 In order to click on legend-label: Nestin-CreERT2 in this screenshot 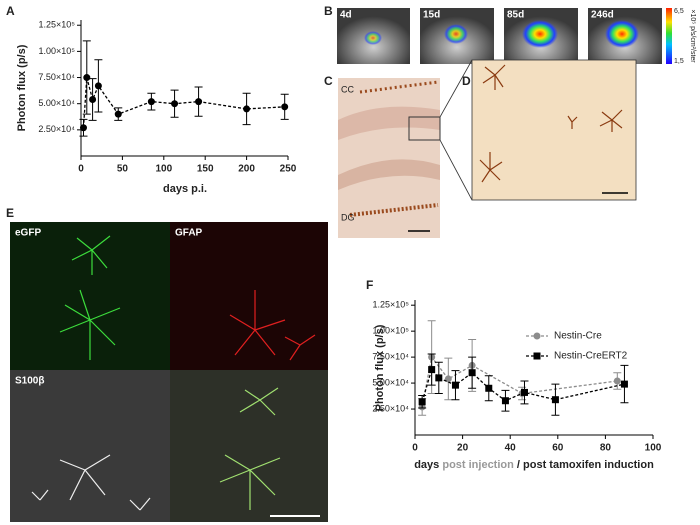, I will do `click(591, 356)`.